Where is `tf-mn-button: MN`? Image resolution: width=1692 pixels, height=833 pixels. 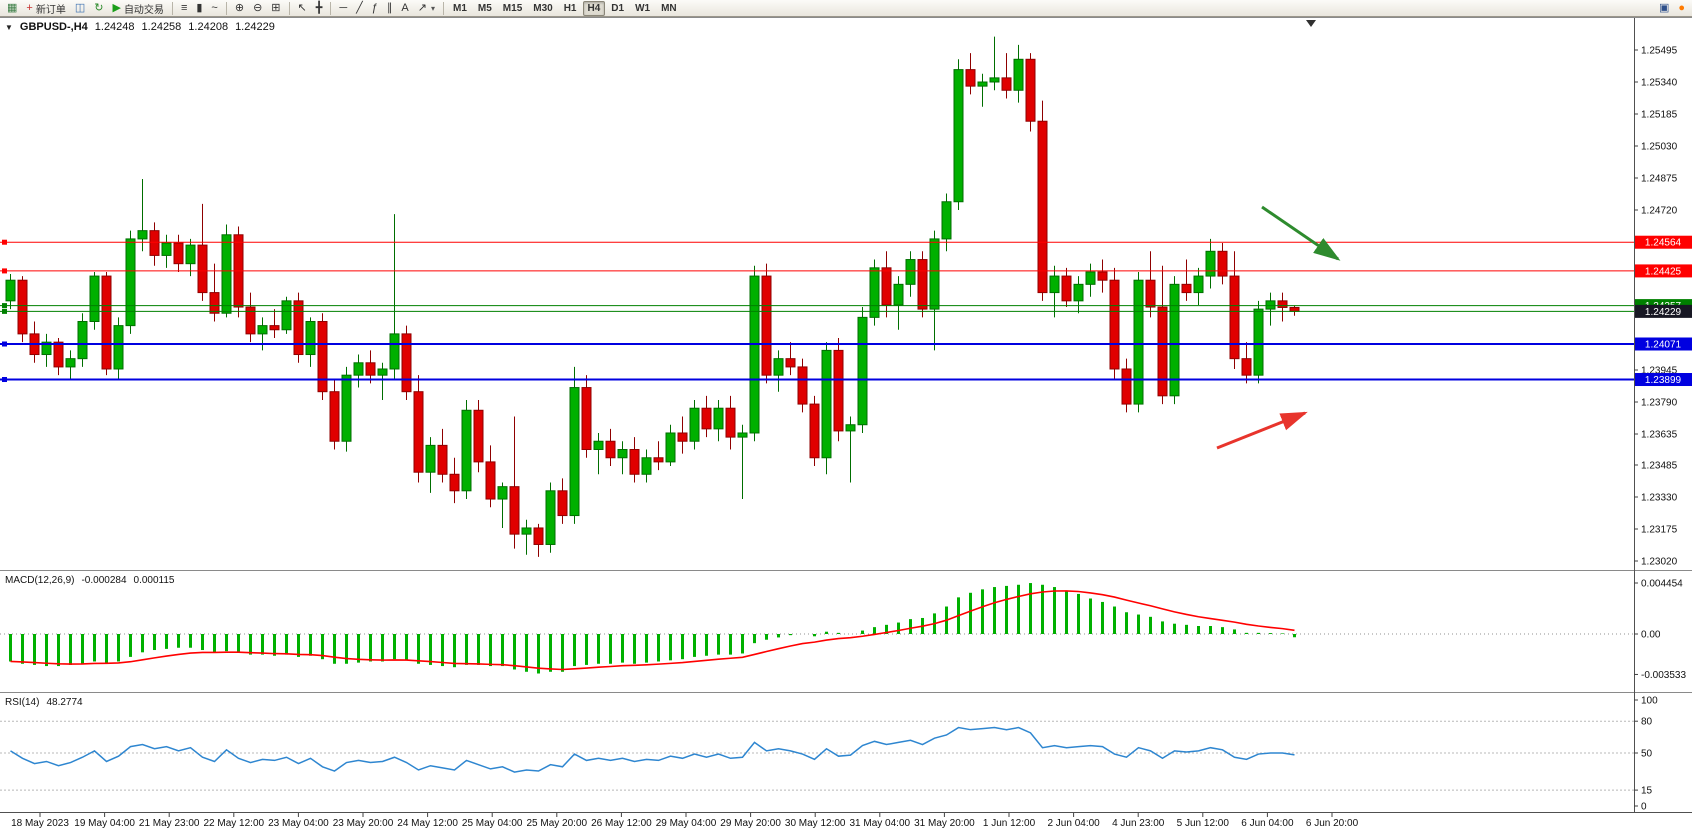 tf-mn-button: MN is located at coordinates (669, 8).